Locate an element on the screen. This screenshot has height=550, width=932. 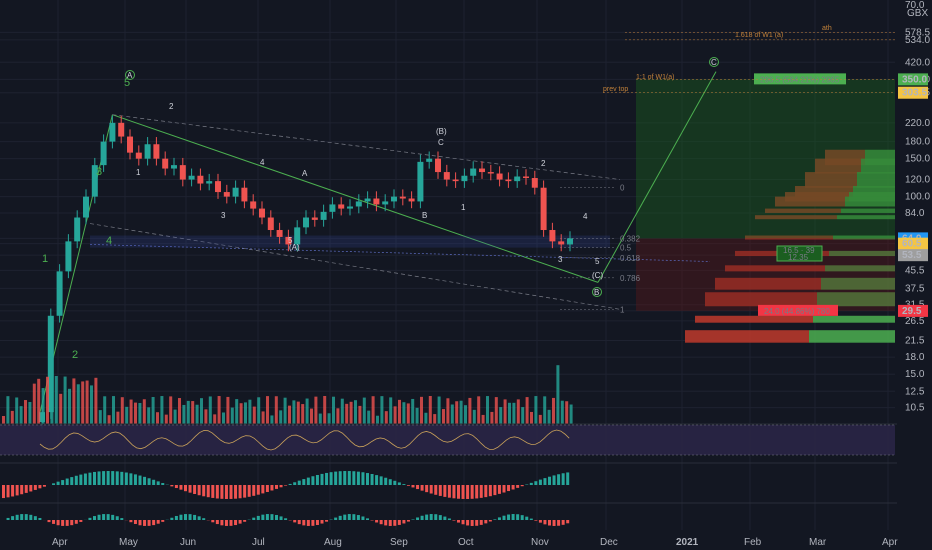
volume-profile is located at coordinates (790, 246).